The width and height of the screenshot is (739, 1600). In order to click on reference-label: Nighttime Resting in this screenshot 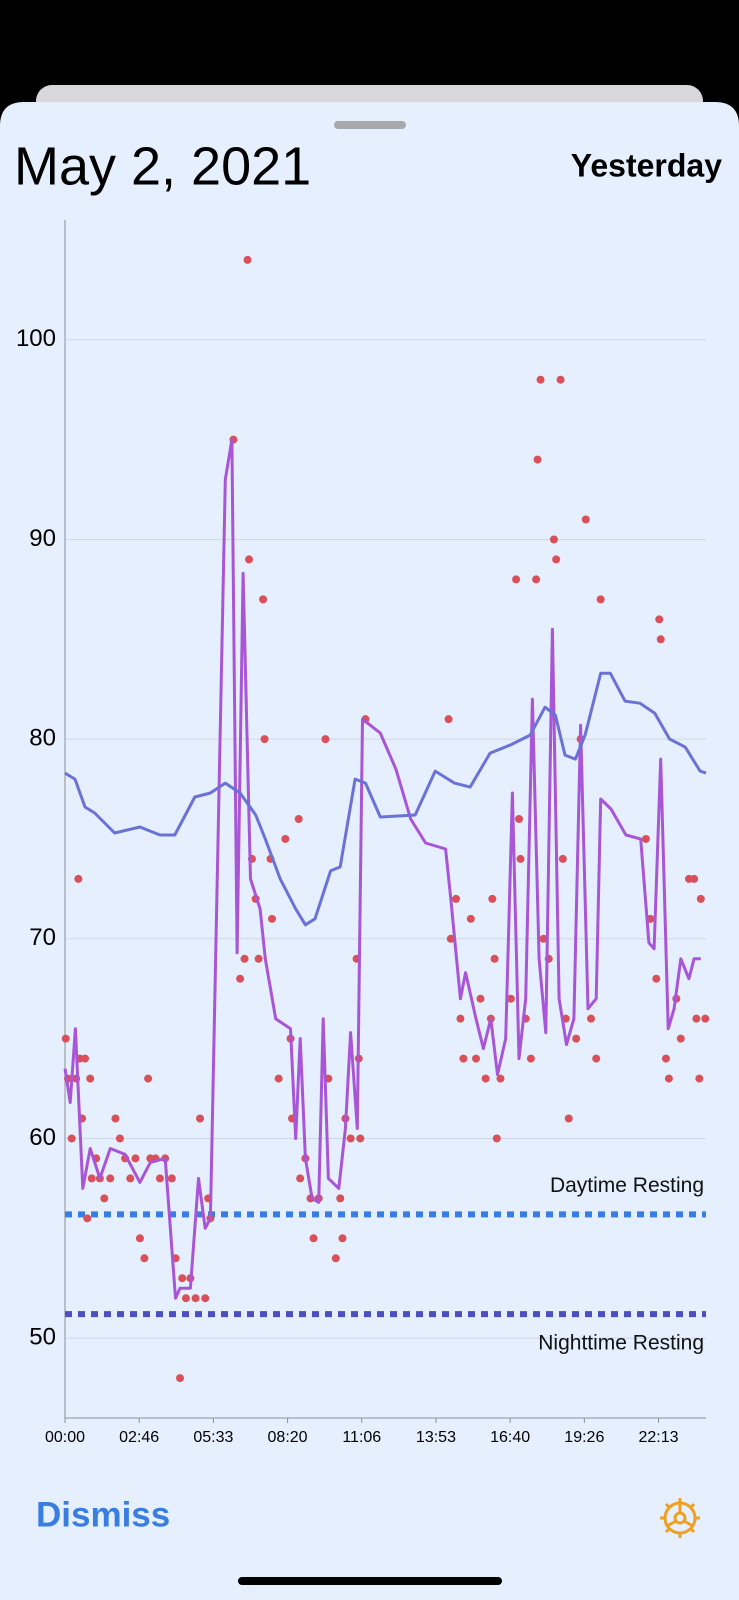, I will do `click(621, 1343)`.